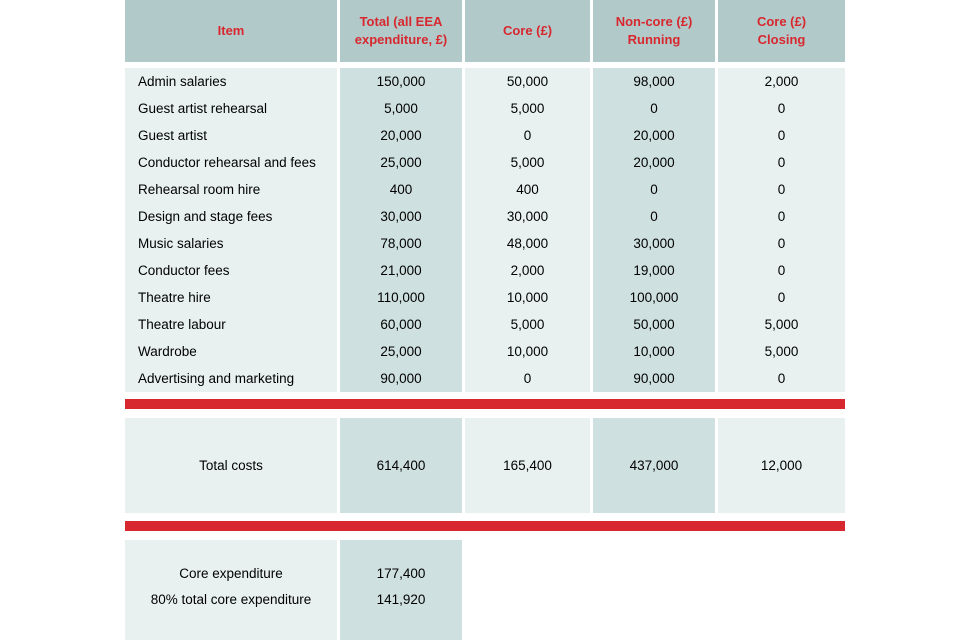 This screenshot has height=640, width=960. I want to click on row-item-label: Conductor fees, so click(231, 270).